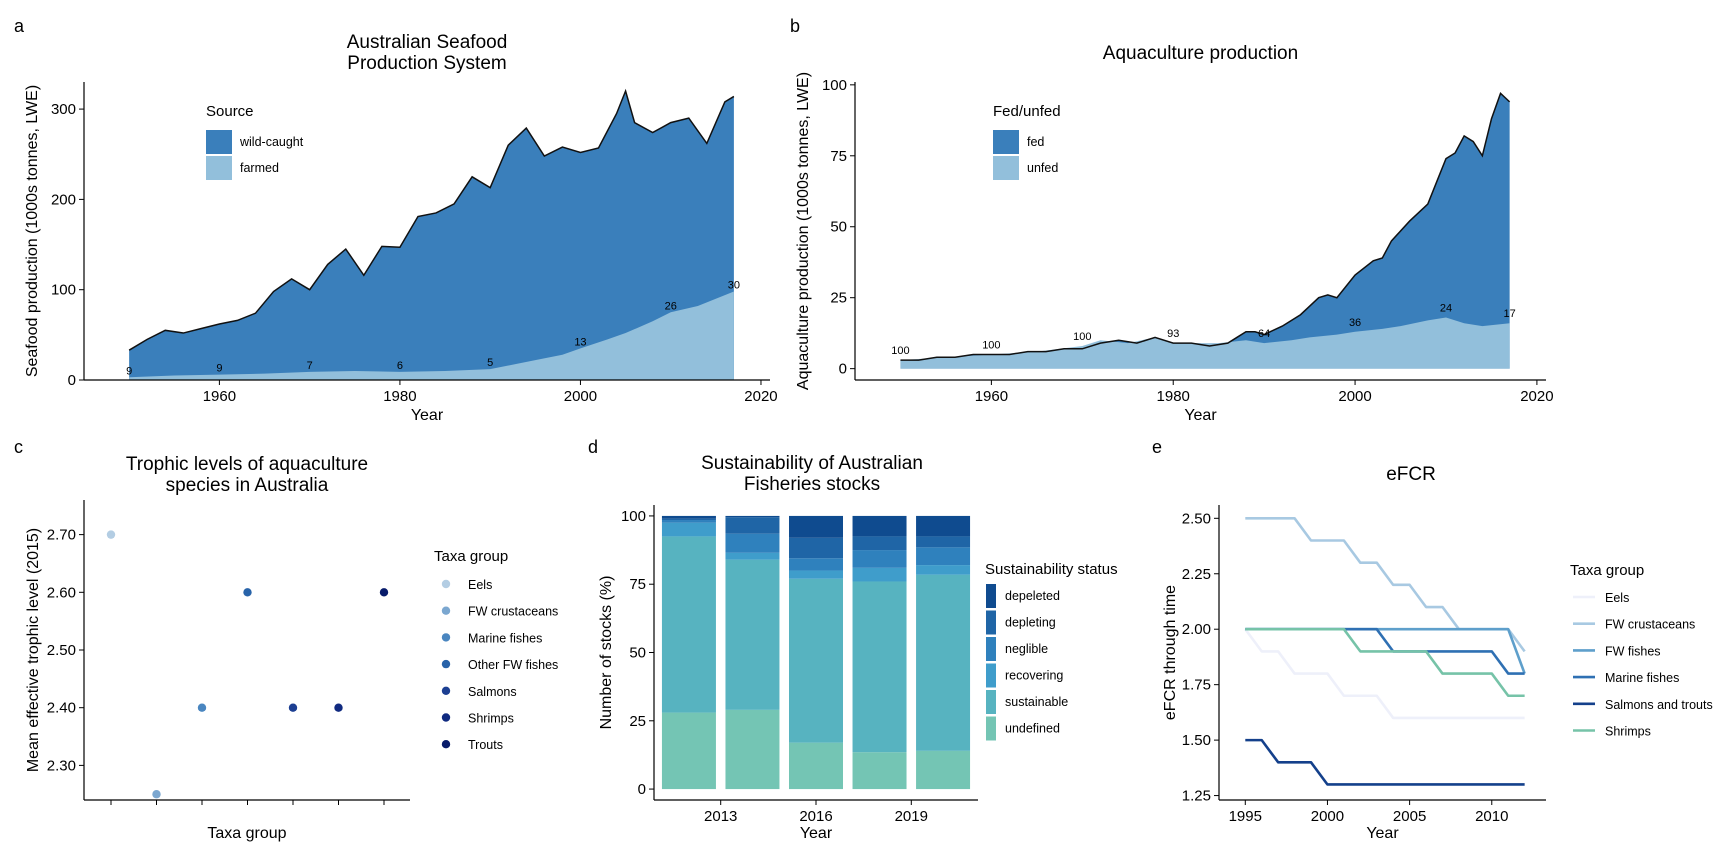 This screenshot has height=852, width=1734. What do you see at coordinates (843, 369) in the screenshot?
I see `panel-b-y-tick-label: 0` at bounding box center [843, 369].